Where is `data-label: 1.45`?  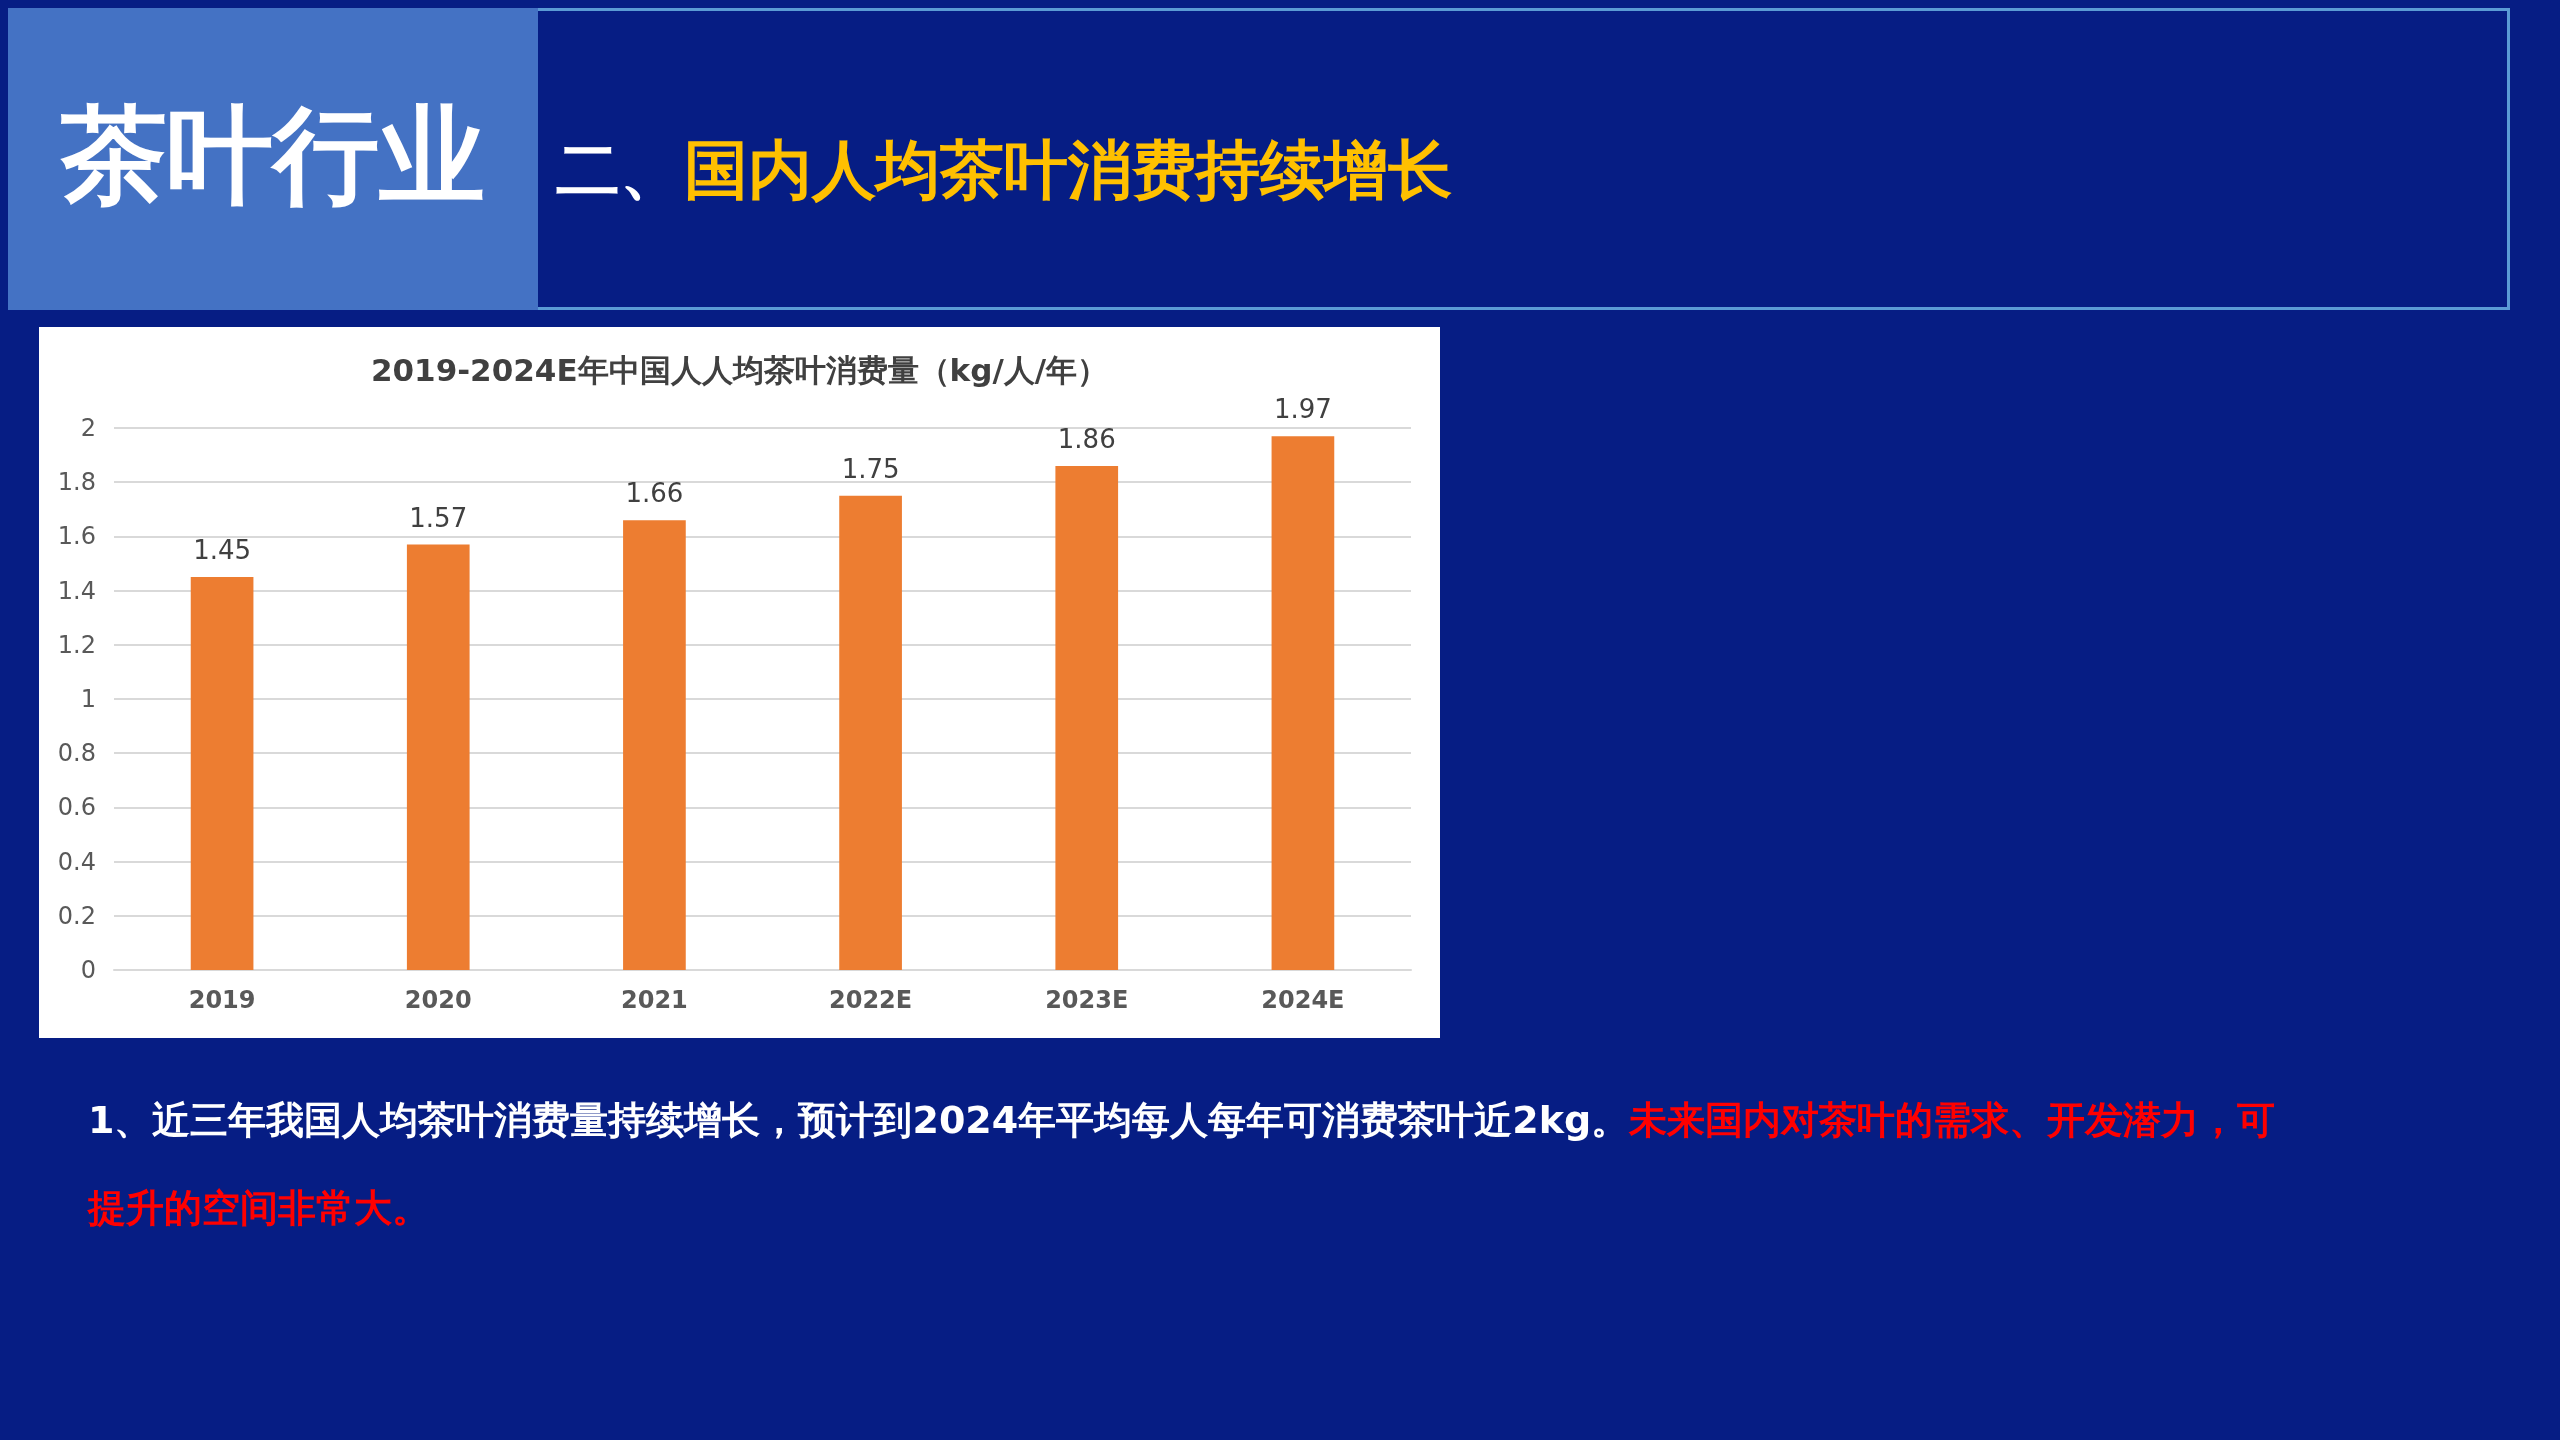
data-label: 1.45 is located at coordinates (222, 550).